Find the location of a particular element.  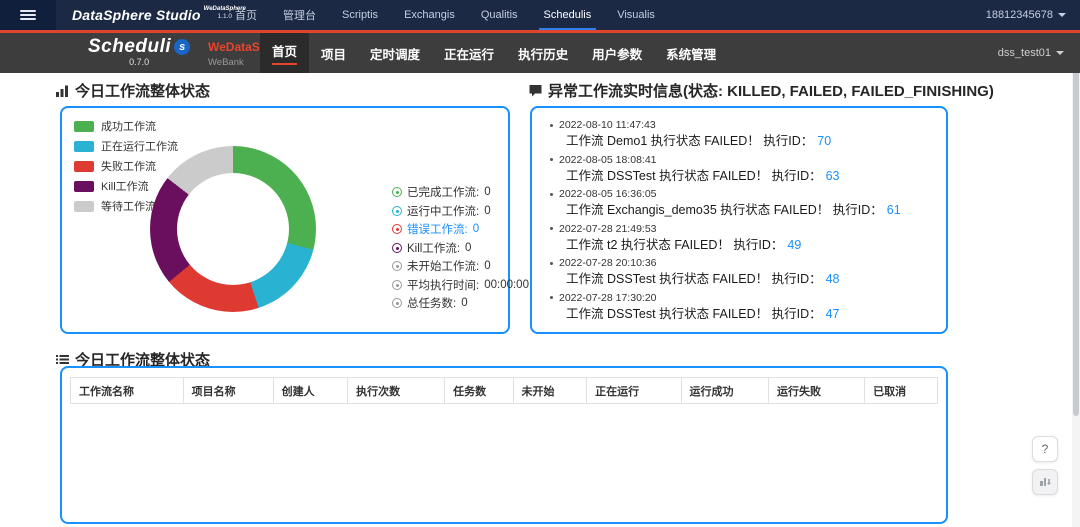

alert-message: 工作流 t2 执行状态 FAILED！ 执行ID： is located at coordinates (675, 244).